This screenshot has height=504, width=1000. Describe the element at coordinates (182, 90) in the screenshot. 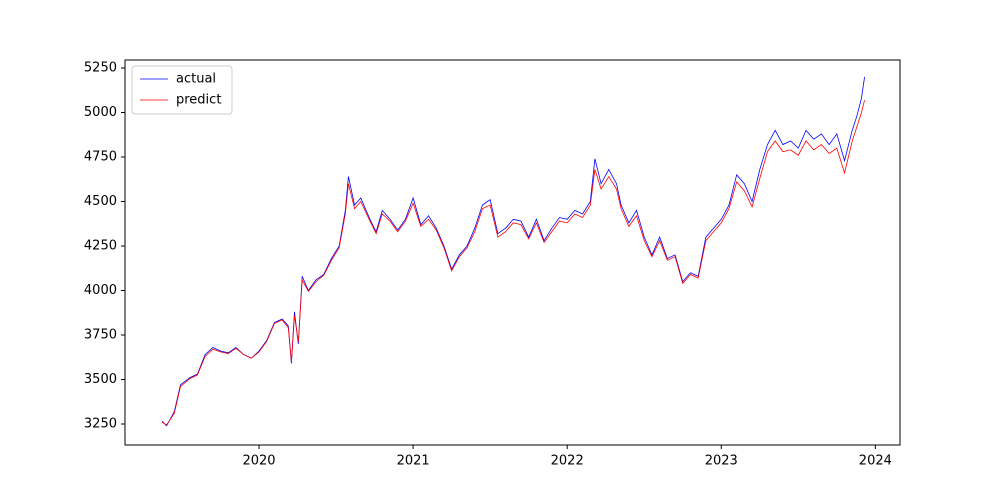

I see `legend-box` at that location.